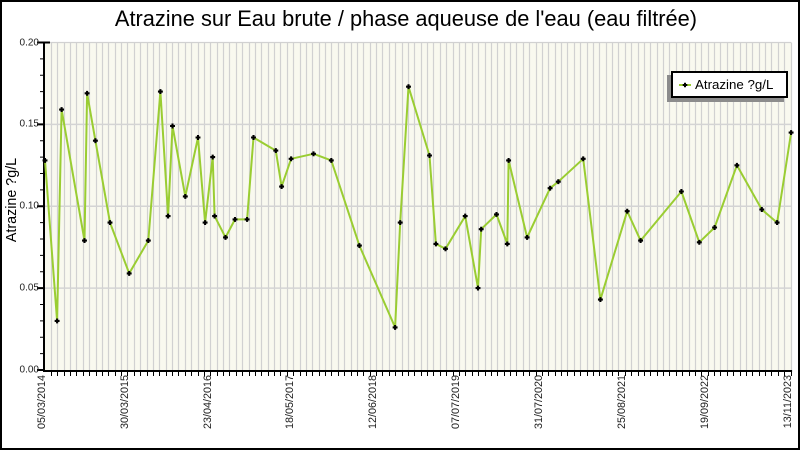  What do you see at coordinates (29, 124) in the screenshot?
I see `y-tick-label: 0.15` at bounding box center [29, 124].